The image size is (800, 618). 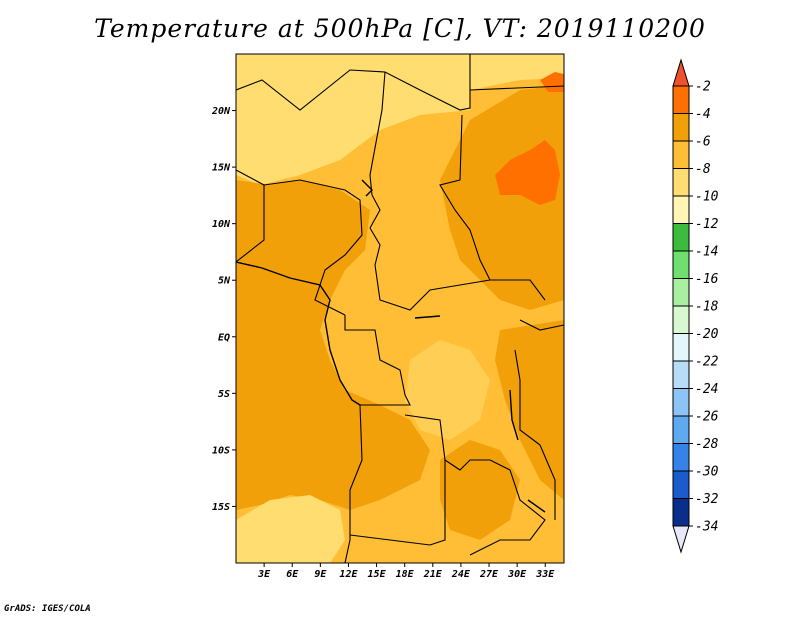 I want to click on colorbar-label: -32, so click(x=707, y=499).